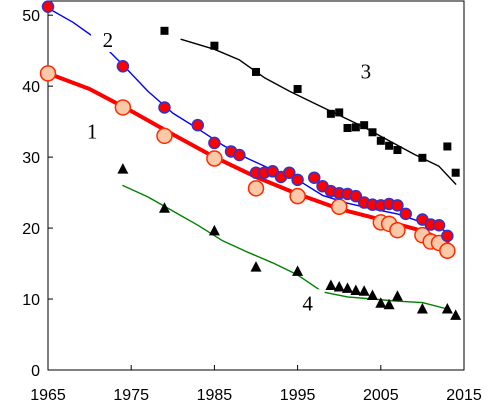  I want to click on series-label: 1, so click(92, 132).